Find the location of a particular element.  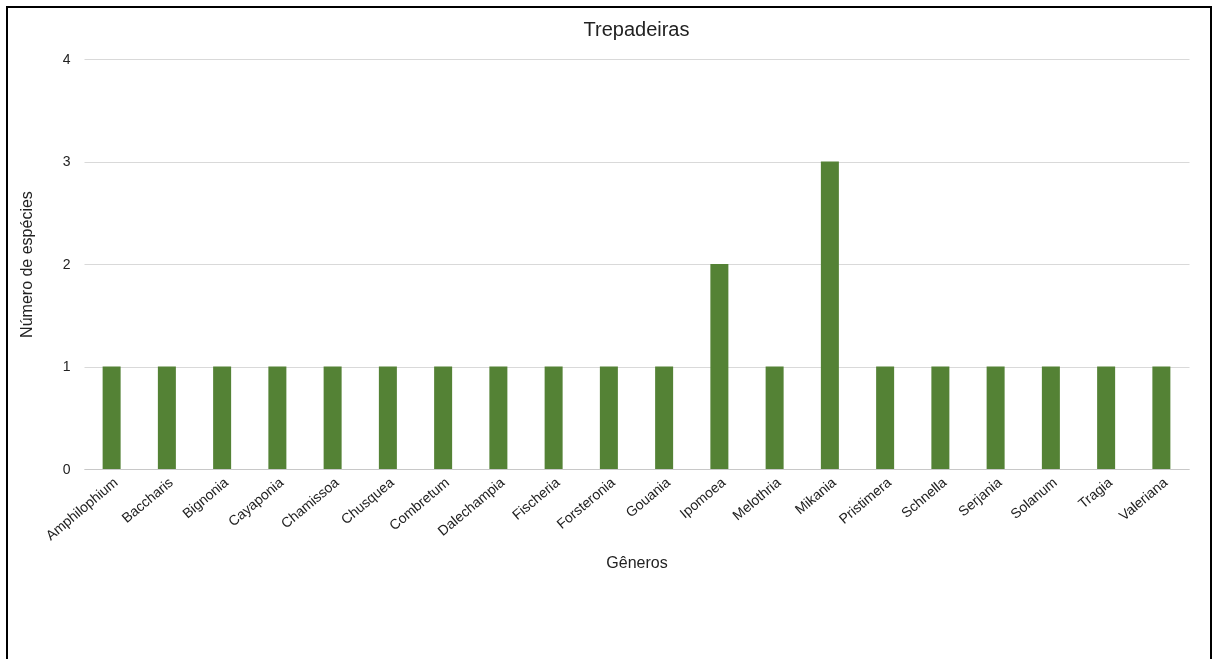

chart-title: Trepadeiras is located at coordinates (636, 29).